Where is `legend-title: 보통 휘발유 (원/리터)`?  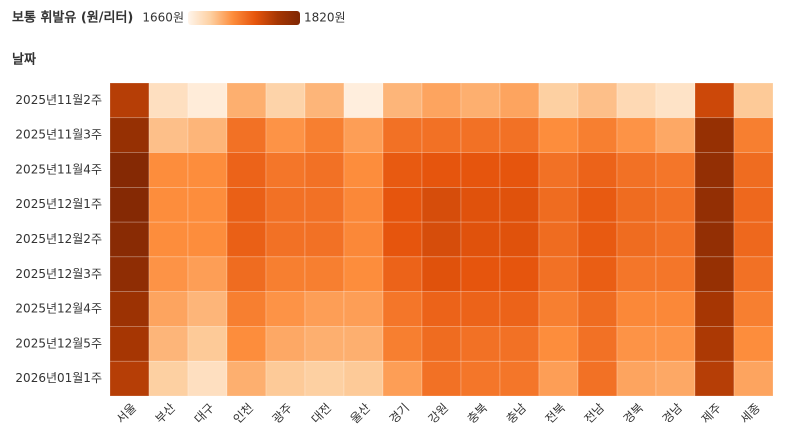 legend-title: 보통 휘발유 (원/리터) is located at coordinates (72, 18).